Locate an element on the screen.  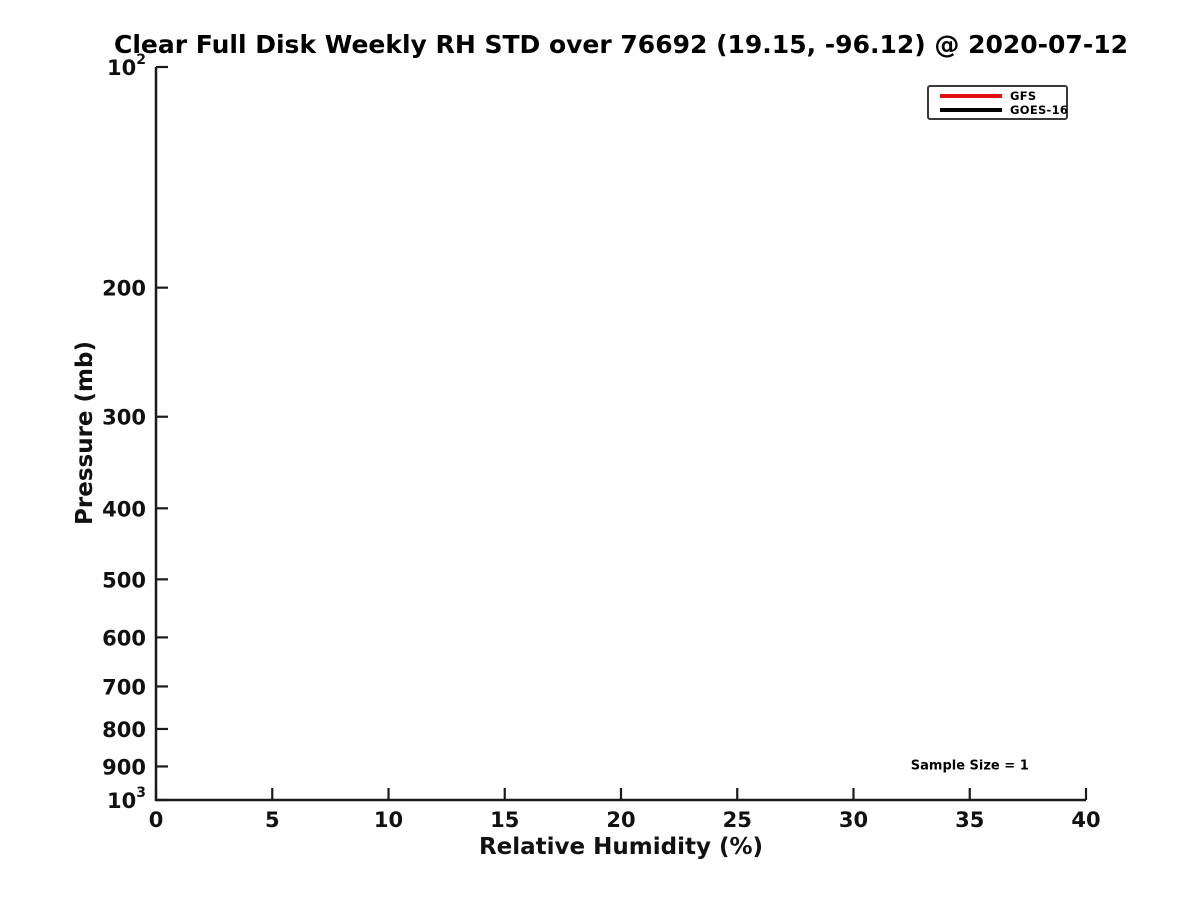
y-tick-label: 600 is located at coordinates (124, 638).